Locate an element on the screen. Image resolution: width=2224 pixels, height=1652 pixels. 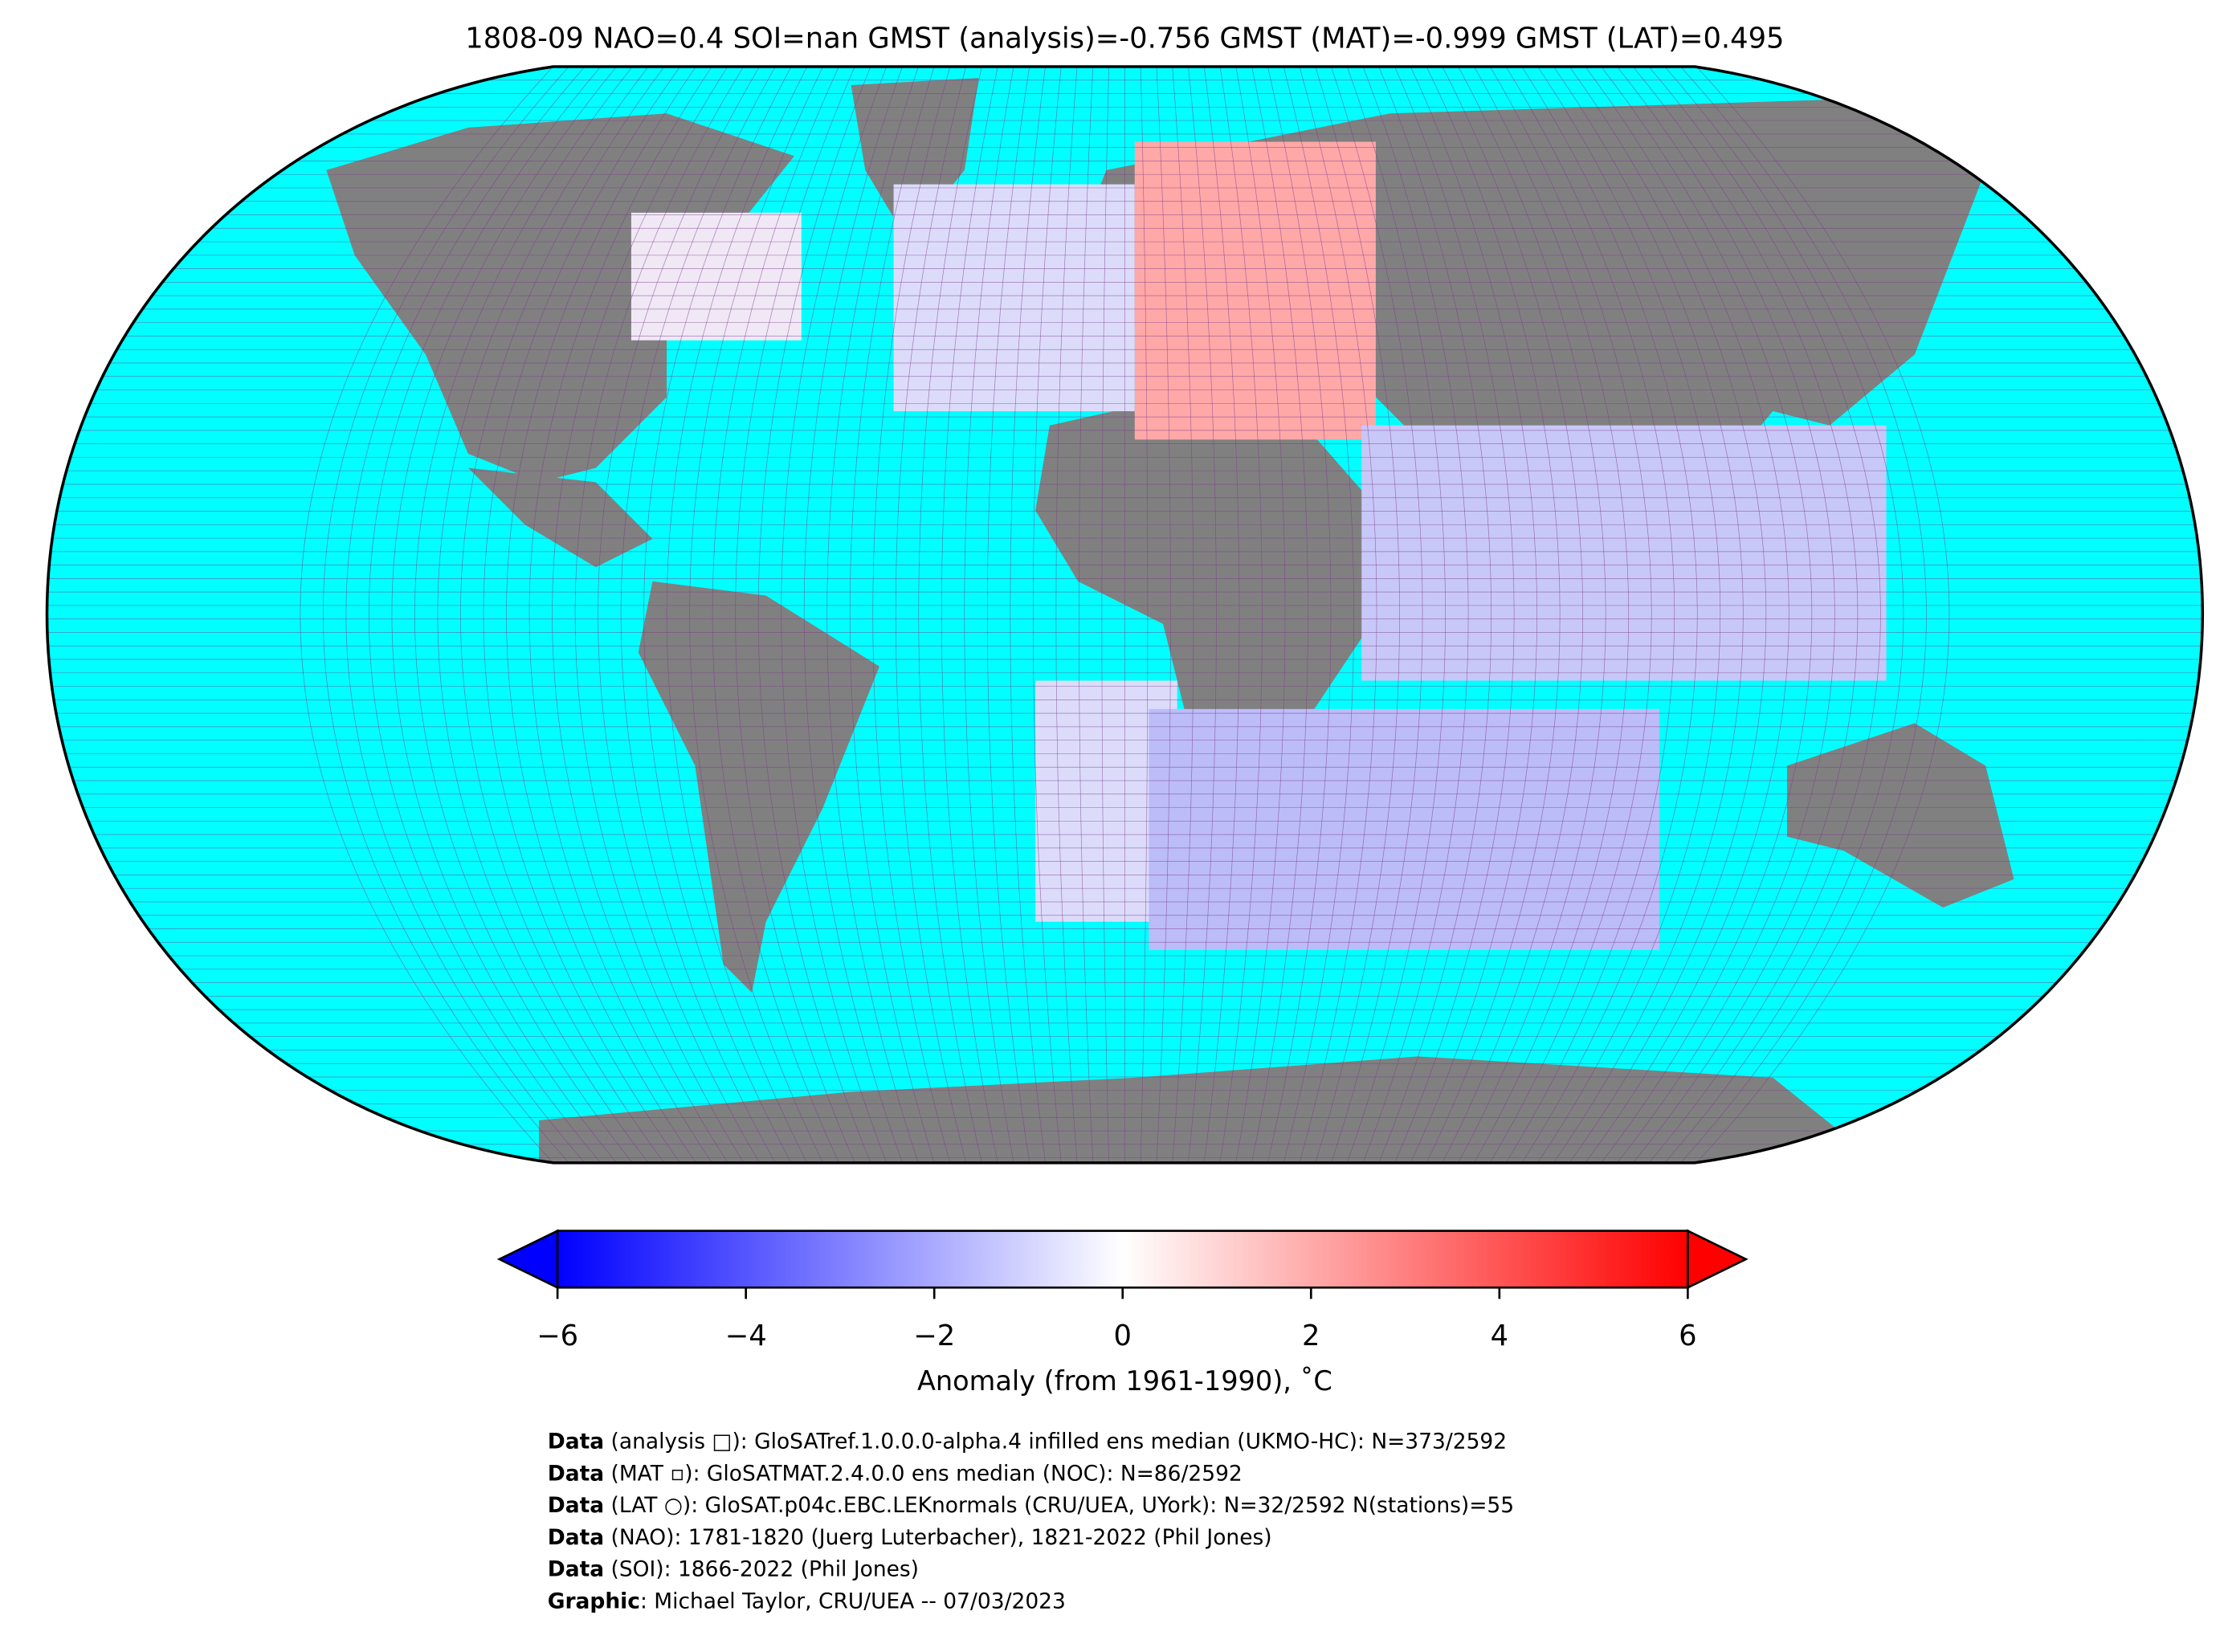
credit-label: Graphic is located at coordinates (594, 1601).